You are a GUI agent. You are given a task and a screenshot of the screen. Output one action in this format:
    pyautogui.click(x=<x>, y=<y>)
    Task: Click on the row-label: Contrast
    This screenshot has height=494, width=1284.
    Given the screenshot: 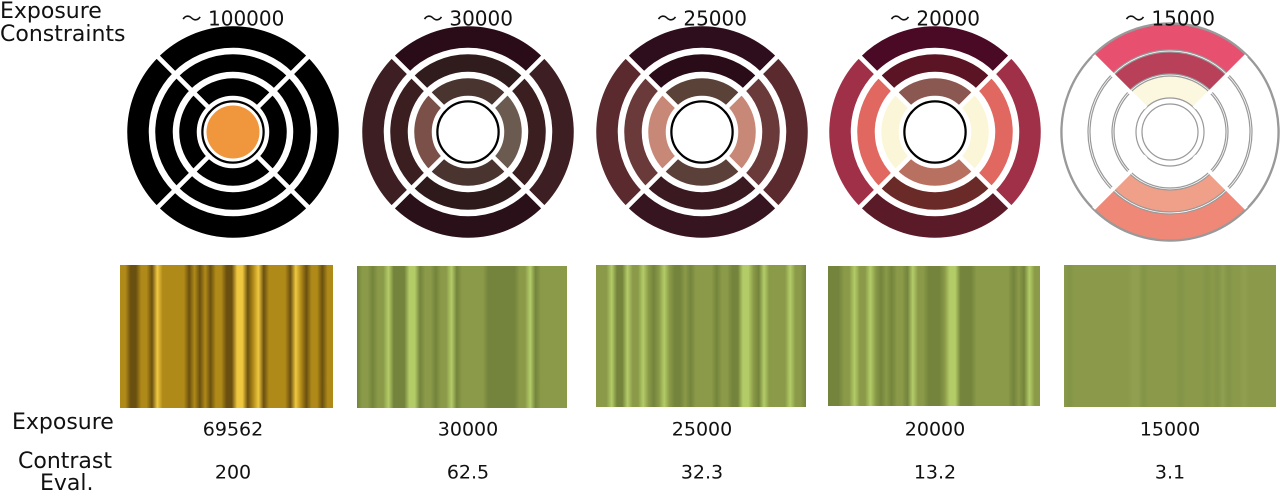 What is the action you would take?
    pyautogui.click(x=65, y=461)
    